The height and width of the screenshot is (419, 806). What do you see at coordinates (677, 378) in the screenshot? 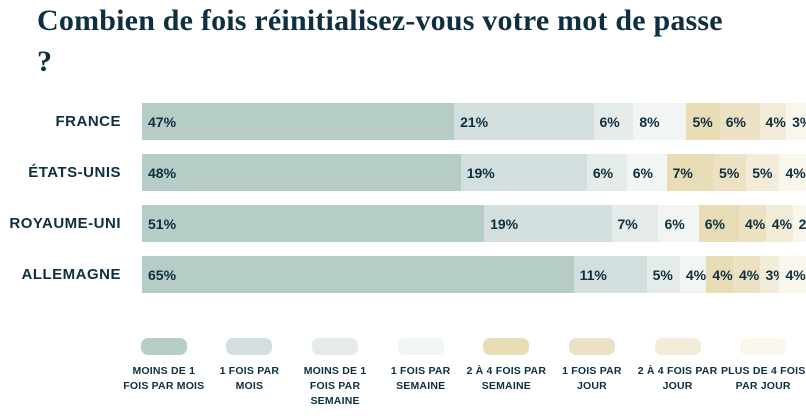
I see `legend-label: 2 À 4 FOIS PAR JOUR` at bounding box center [677, 378].